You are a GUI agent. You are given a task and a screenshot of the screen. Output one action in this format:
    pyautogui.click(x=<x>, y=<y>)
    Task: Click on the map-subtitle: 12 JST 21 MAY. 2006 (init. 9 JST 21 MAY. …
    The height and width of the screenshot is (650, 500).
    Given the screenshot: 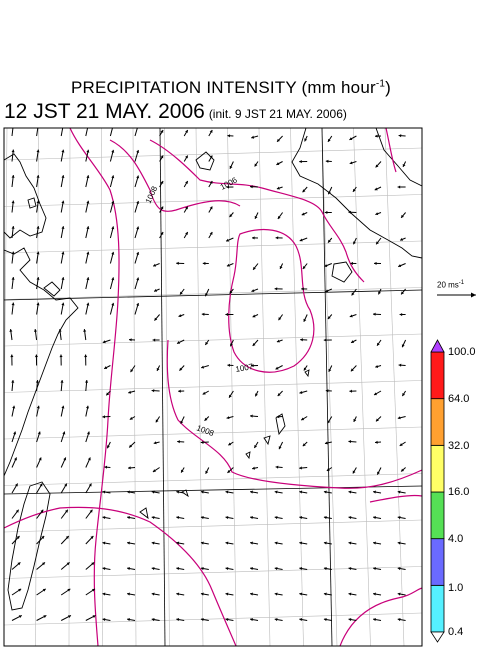 What is the action you would take?
    pyautogui.click(x=175, y=112)
    